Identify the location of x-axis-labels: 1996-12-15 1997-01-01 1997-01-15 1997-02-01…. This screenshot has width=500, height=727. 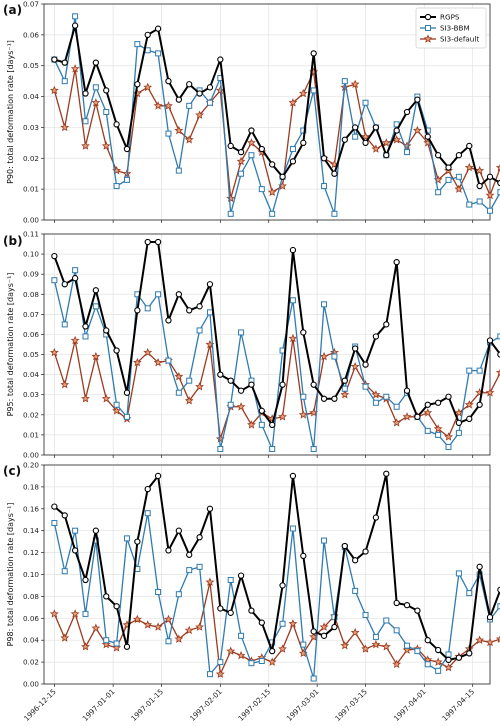
(249, 705).